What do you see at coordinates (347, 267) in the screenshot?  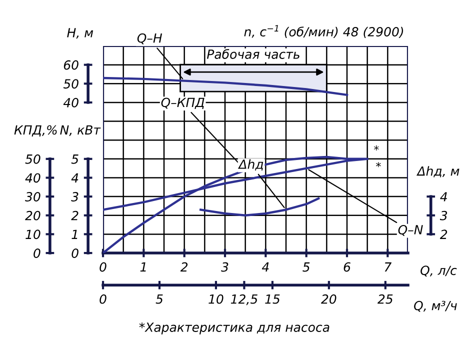 I see `x-tick-label: 6` at bounding box center [347, 267].